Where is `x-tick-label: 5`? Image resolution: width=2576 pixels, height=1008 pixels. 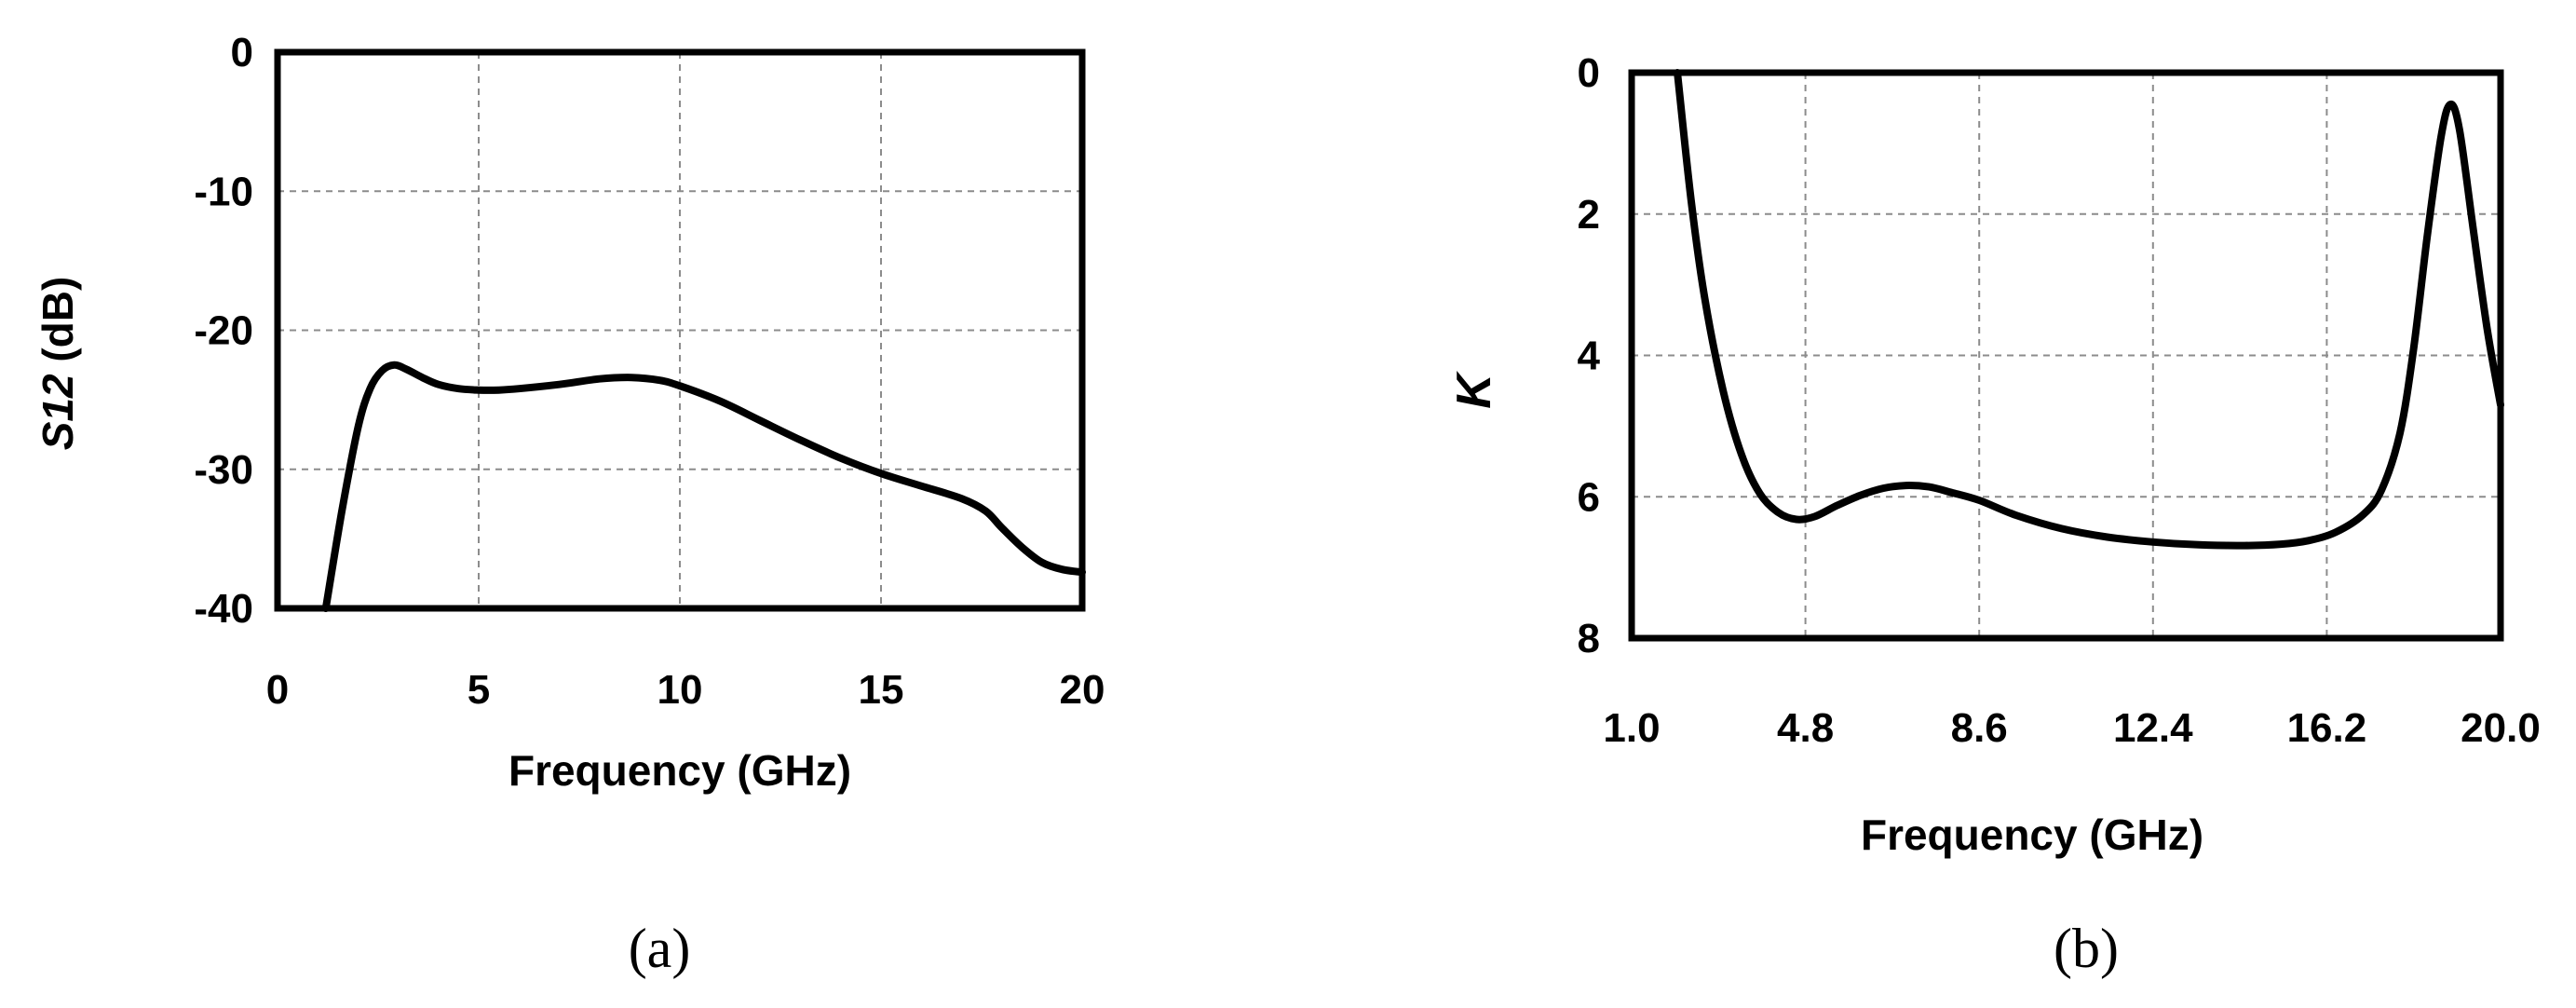 x-tick-label: 5 is located at coordinates (479, 690).